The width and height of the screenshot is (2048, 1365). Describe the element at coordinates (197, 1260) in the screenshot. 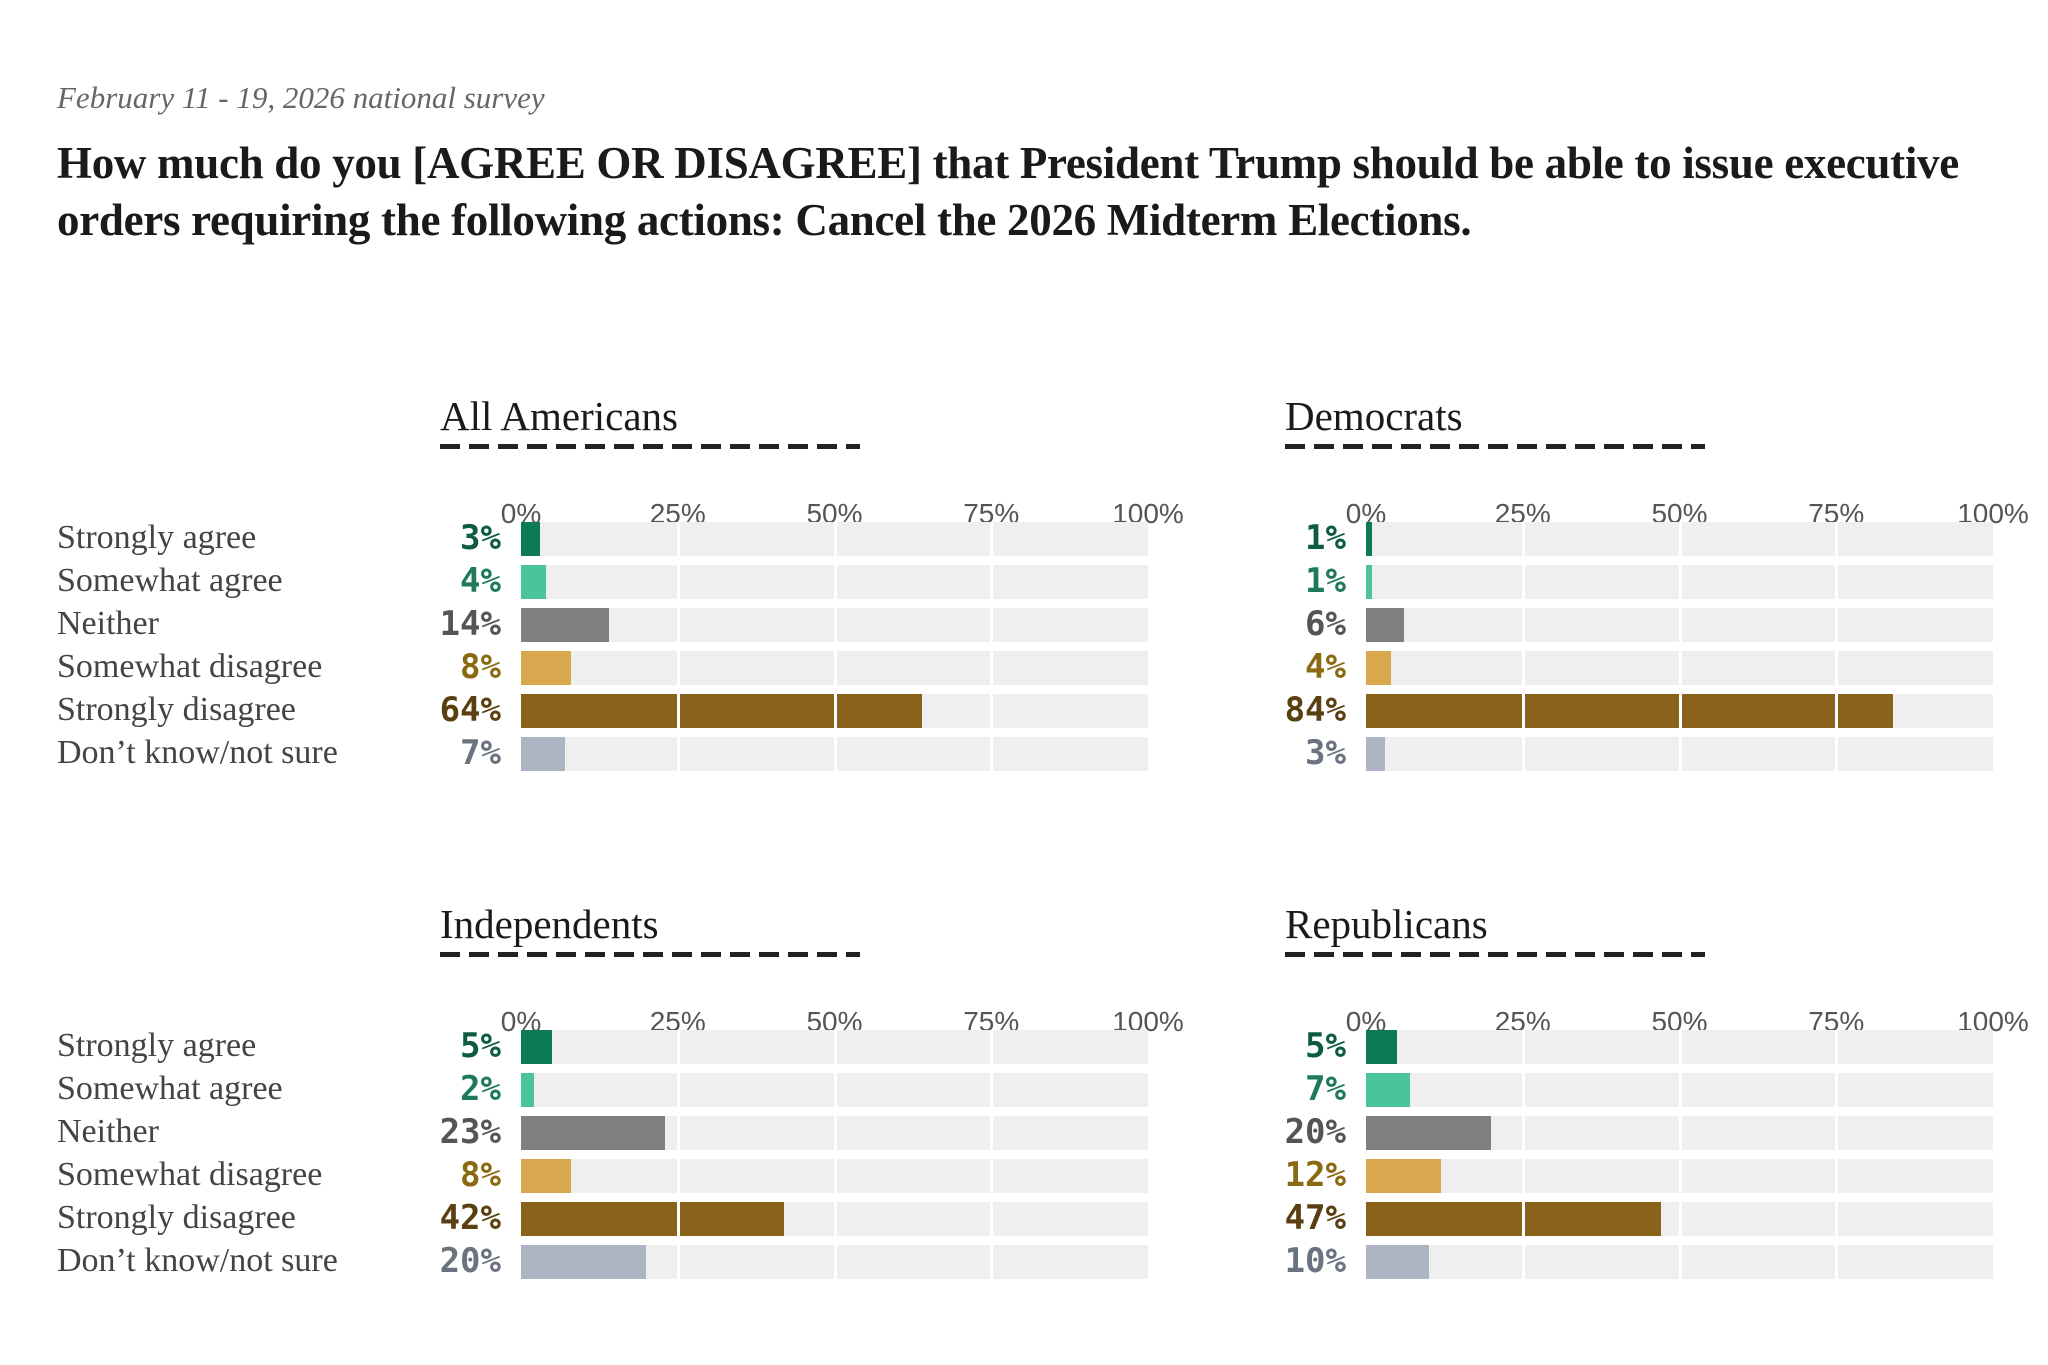

I see `category-label: Don’t know/not sure` at that location.